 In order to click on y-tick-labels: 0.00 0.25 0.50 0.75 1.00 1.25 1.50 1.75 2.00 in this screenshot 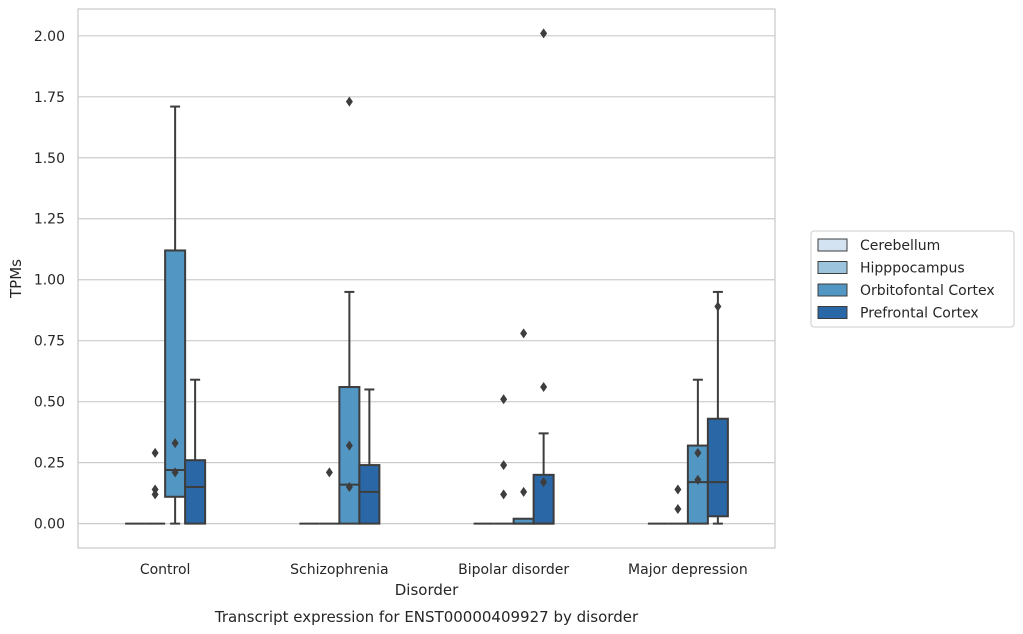, I will do `click(49, 281)`.